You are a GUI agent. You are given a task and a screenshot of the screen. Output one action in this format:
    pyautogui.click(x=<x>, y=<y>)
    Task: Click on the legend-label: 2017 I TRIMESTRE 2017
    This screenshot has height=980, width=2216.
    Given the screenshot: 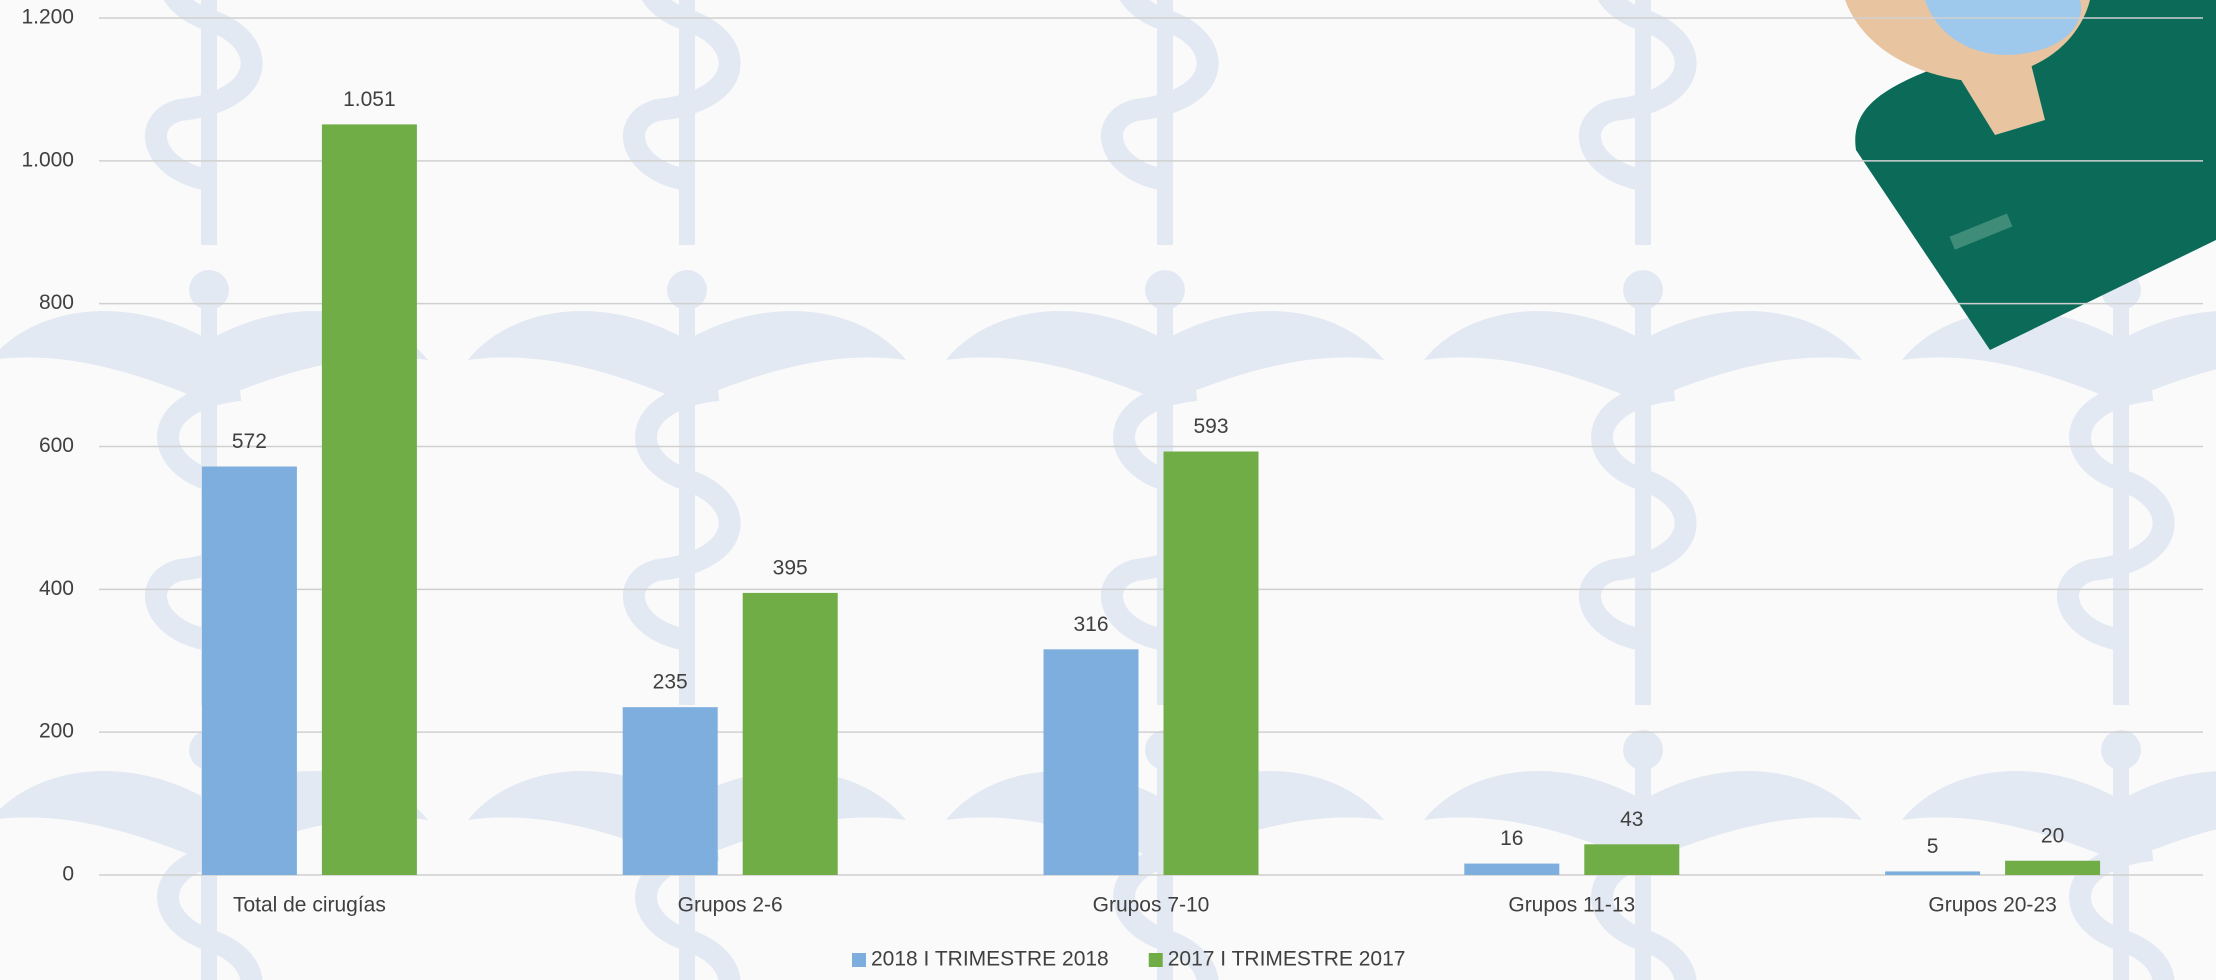 What is the action you would take?
    pyautogui.click(x=1287, y=959)
    